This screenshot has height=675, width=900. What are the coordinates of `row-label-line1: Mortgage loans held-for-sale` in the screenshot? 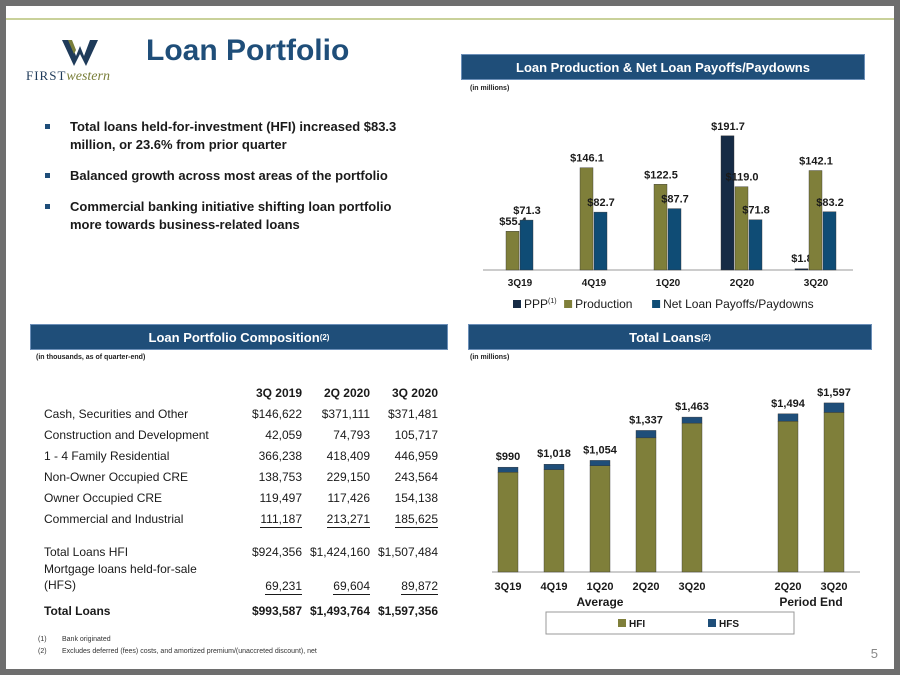 It's located at (120, 569).